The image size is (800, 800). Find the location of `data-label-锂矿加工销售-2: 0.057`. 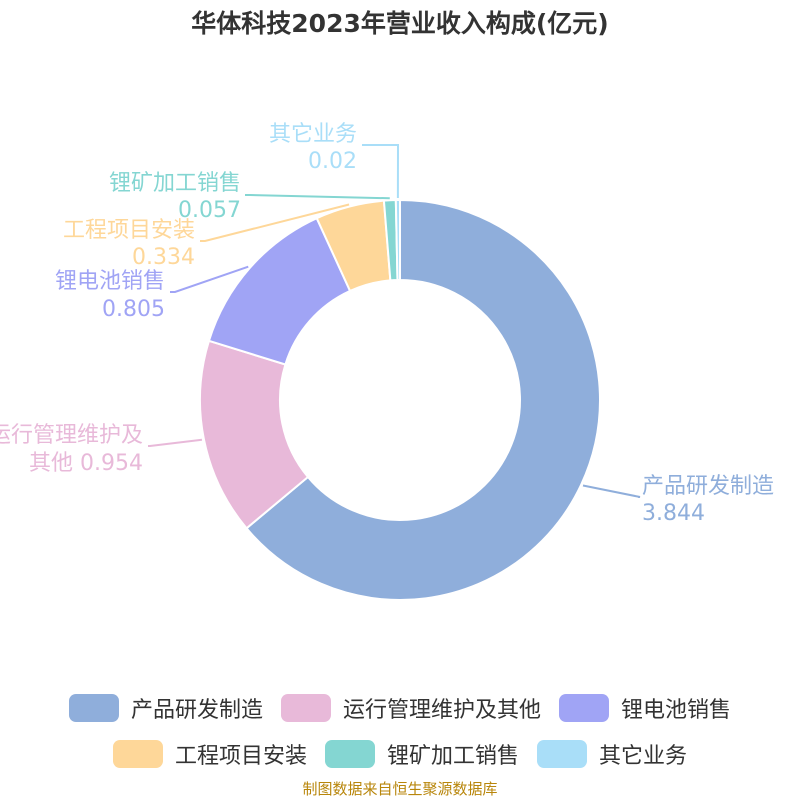

data-label-锂矿加工销售-2: 0.057 is located at coordinates (209, 210).